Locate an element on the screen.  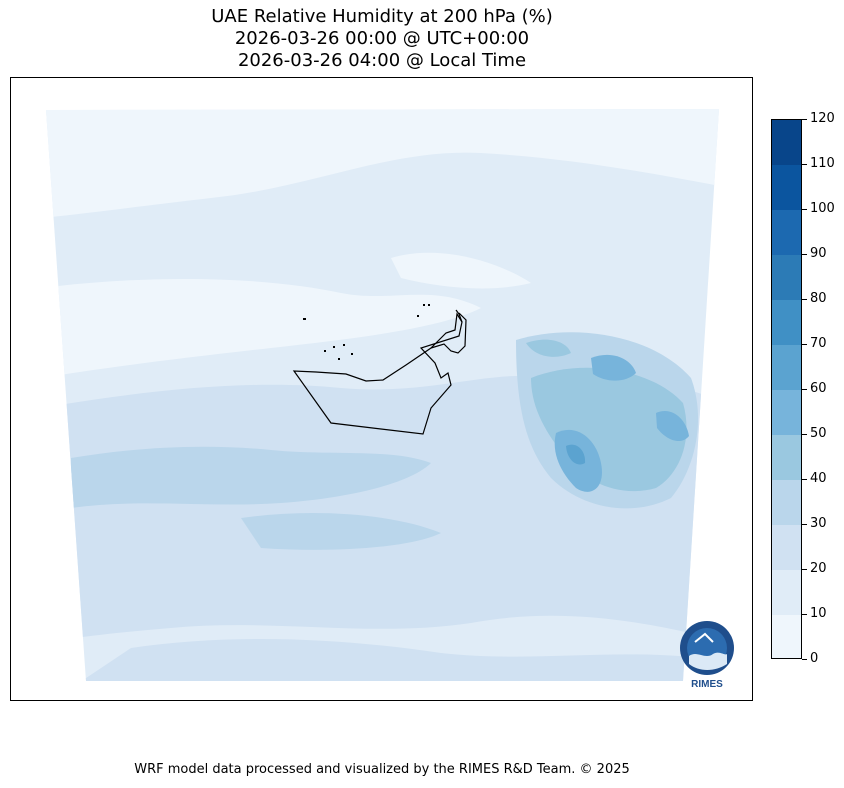
title-line-2: 2026-03-26 00:00 @ UTC+00:00 is located at coordinates (382, 38).